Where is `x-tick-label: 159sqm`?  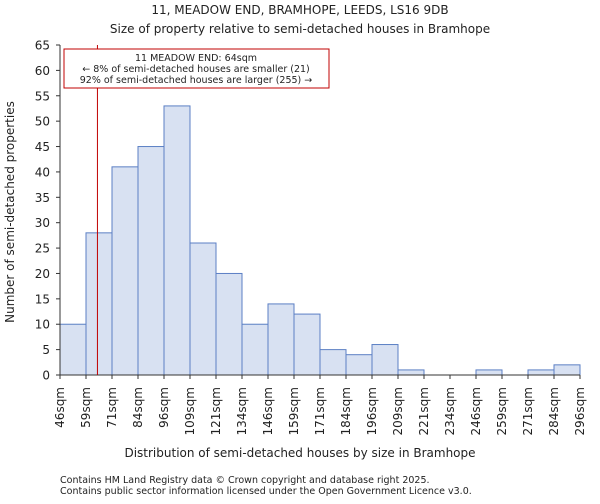 x-tick-label: 159sqm is located at coordinates (294, 411).